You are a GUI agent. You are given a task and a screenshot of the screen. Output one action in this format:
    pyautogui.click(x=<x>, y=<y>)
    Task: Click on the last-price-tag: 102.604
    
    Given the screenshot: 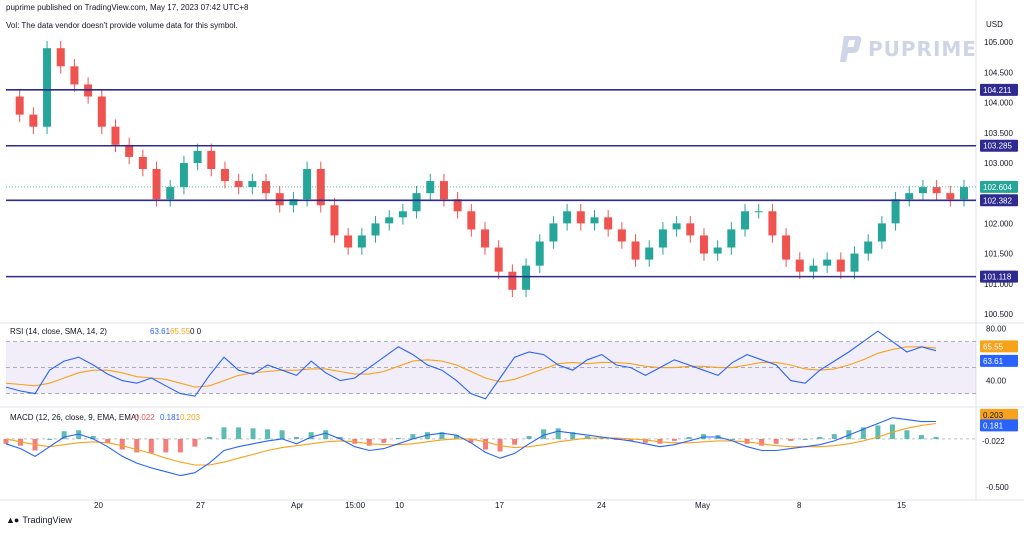 What is the action you would take?
    pyautogui.click(x=997, y=187)
    